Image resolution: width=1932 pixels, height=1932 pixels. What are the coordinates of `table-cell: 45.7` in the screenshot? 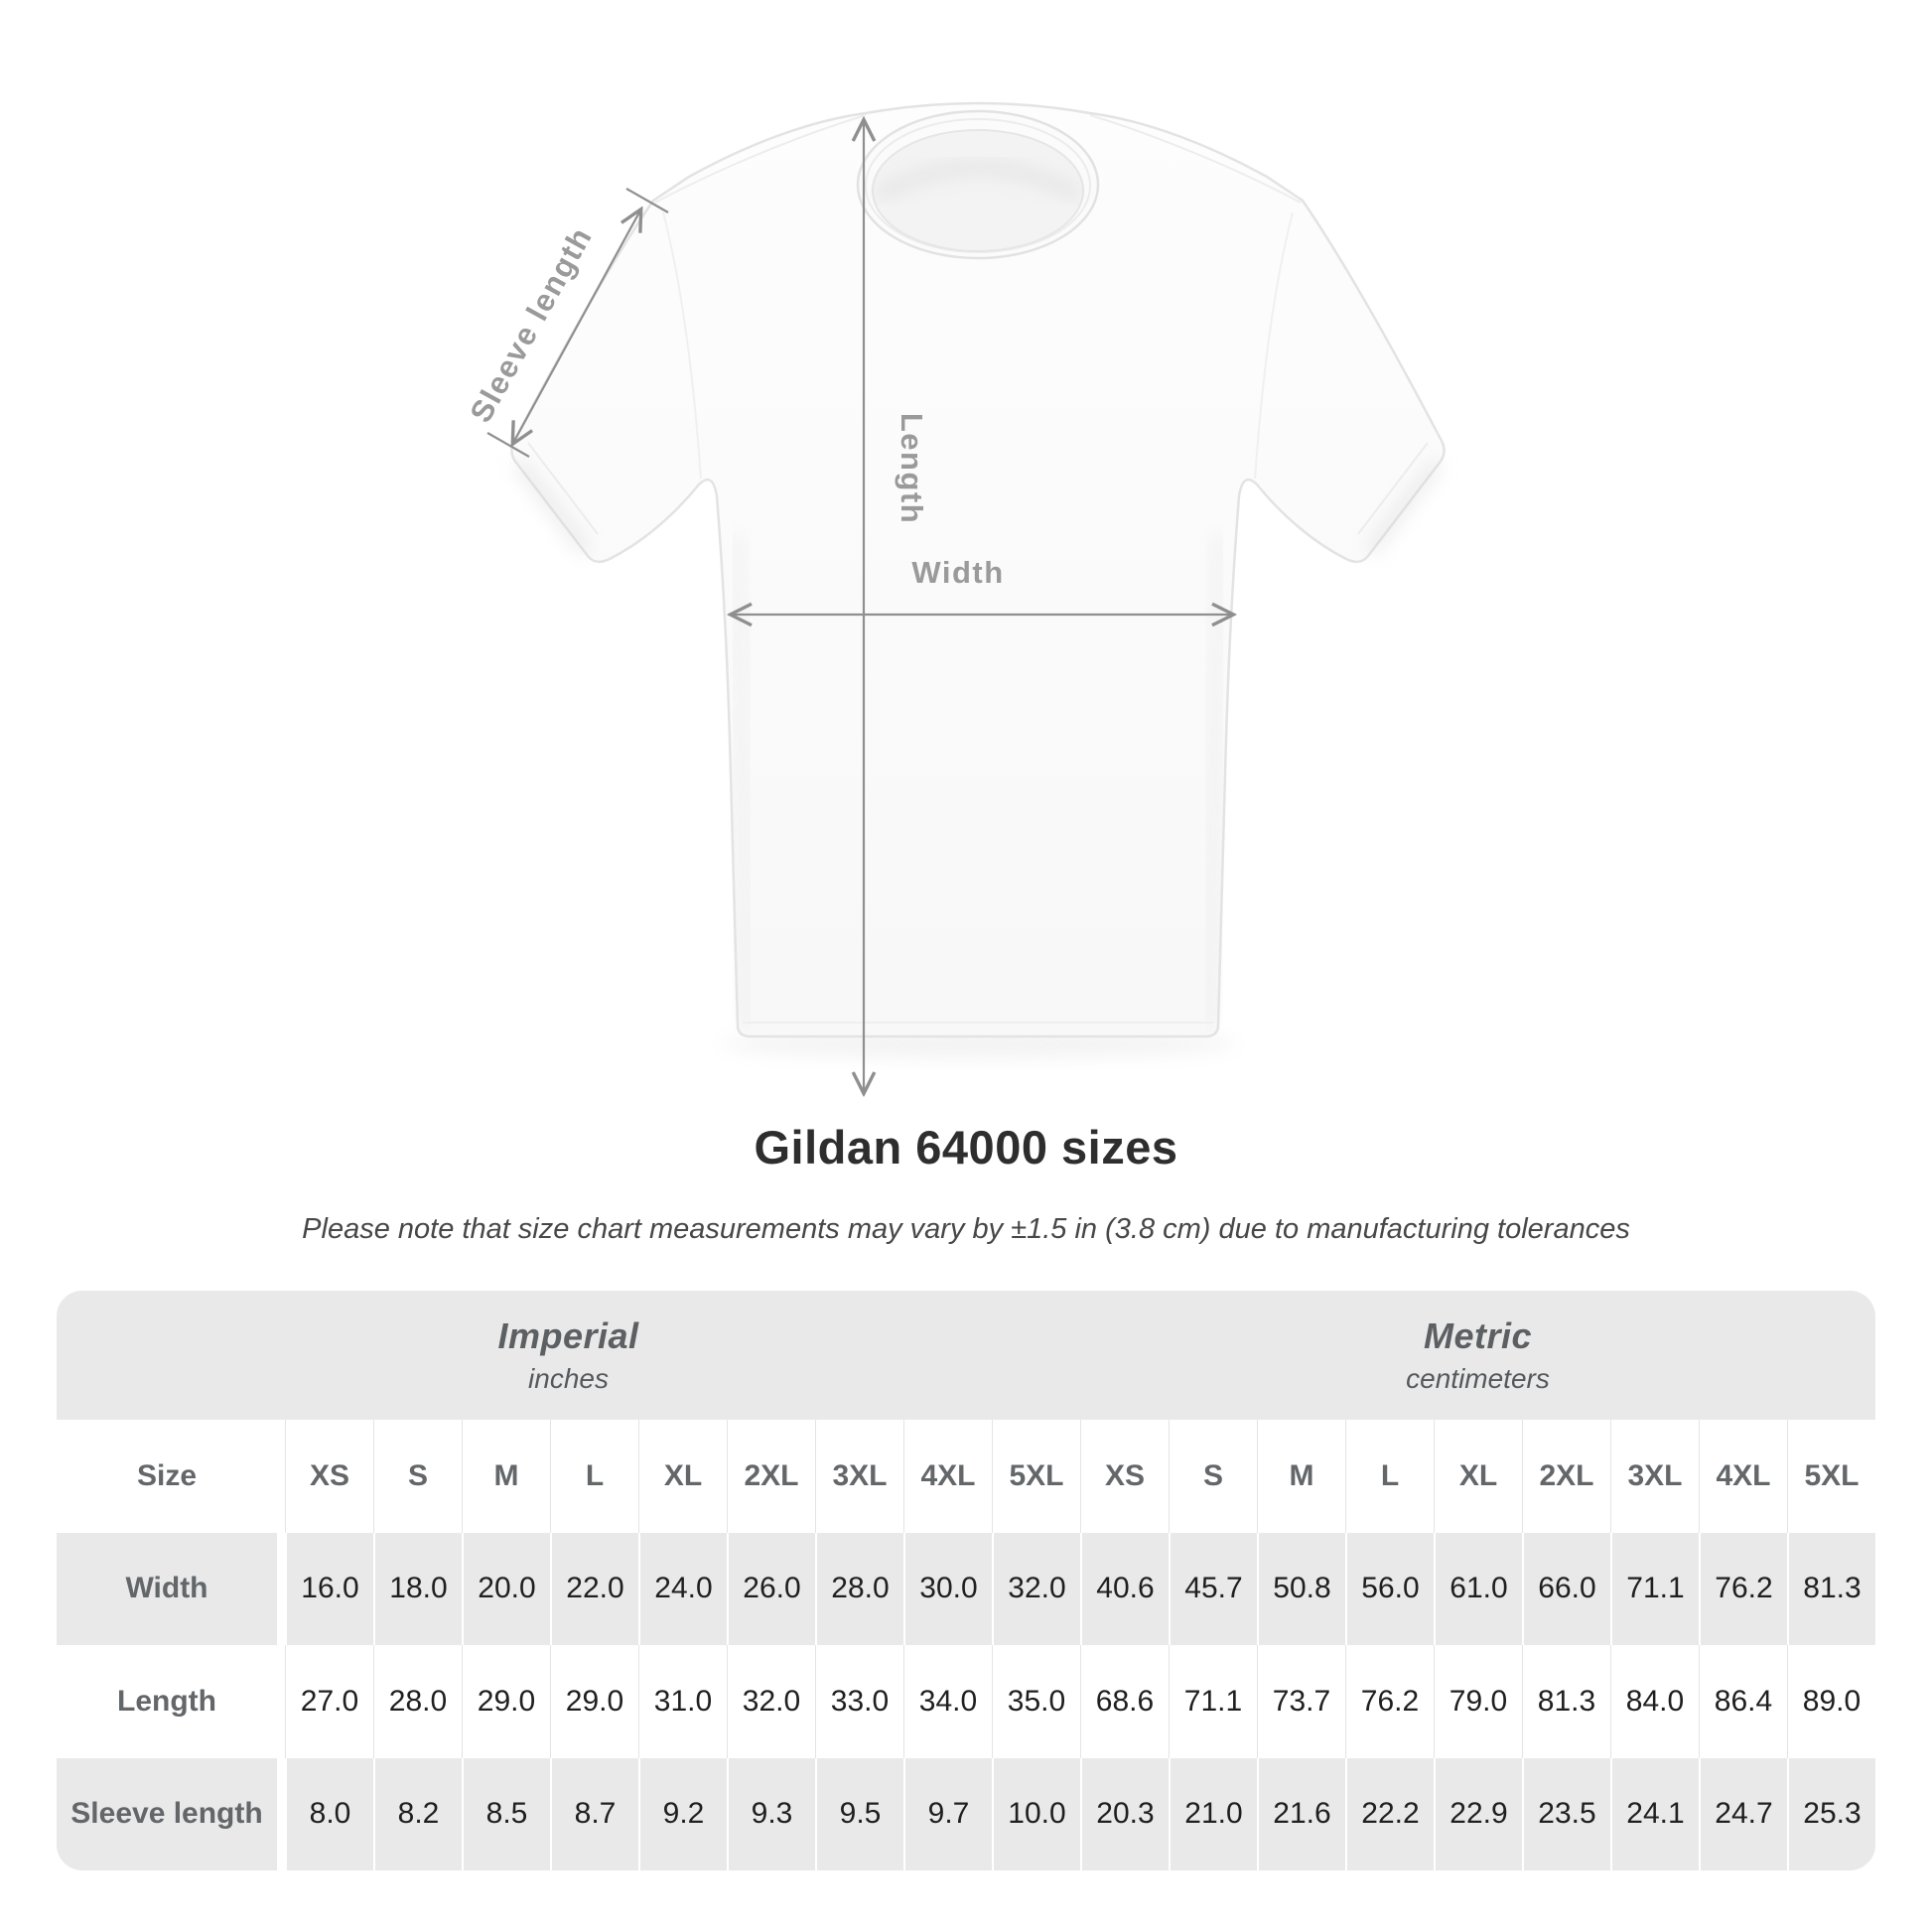 It's located at (1213, 1589).